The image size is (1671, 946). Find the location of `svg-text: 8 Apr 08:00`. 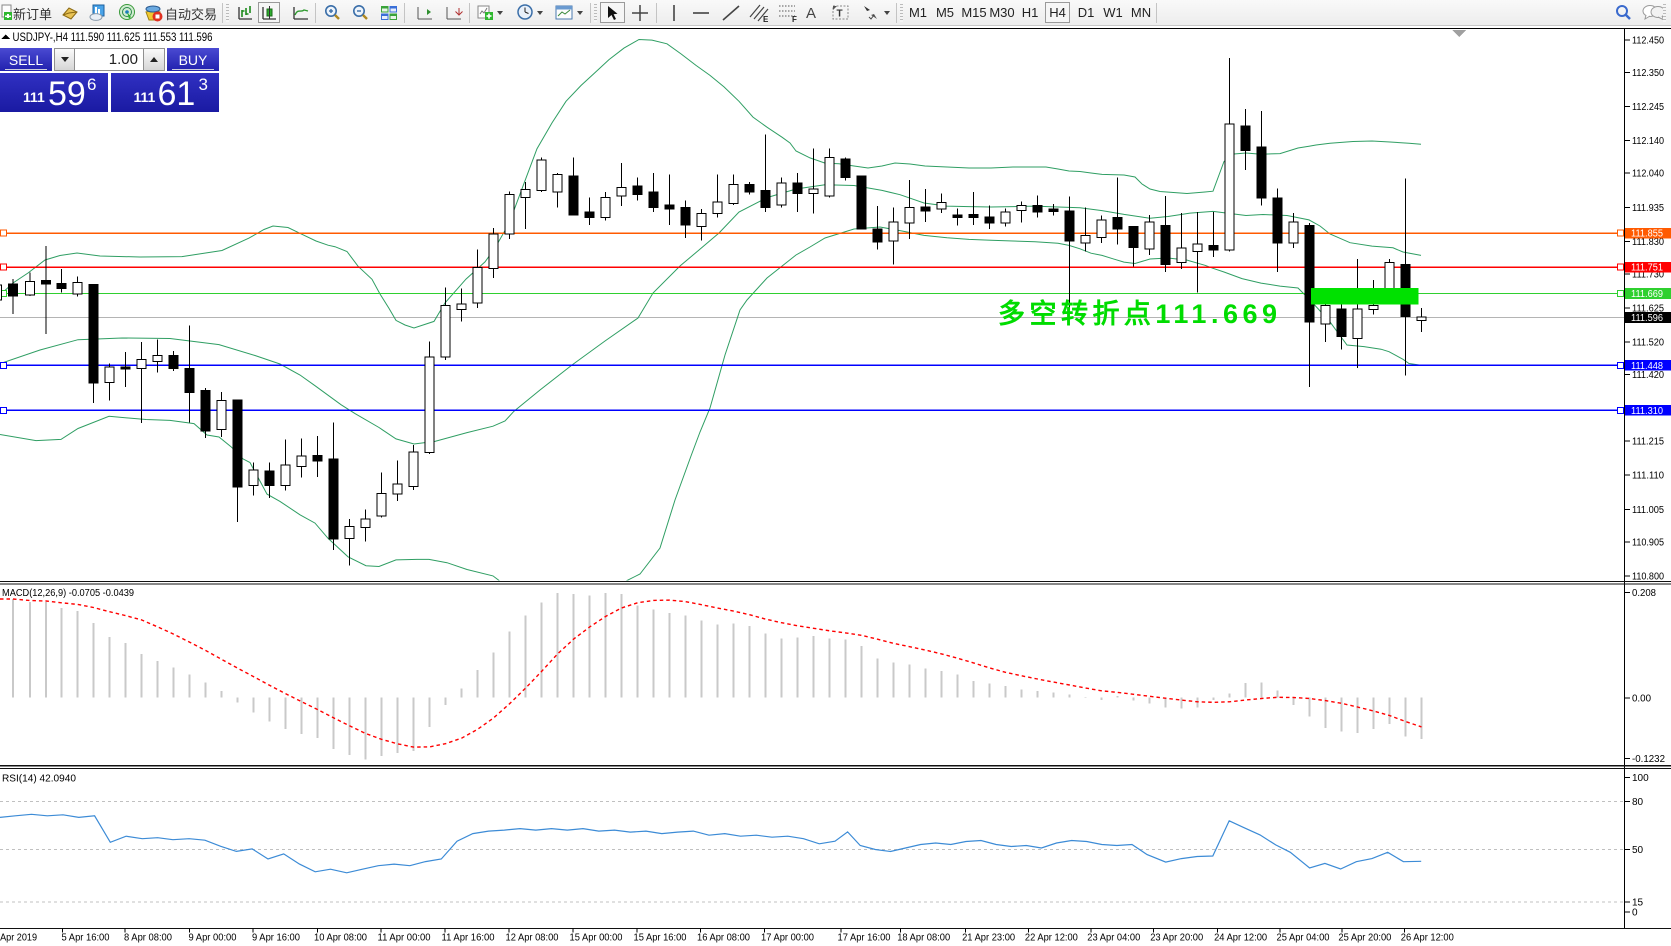

svg-text: 8 Apr 08:00 is located at coordinates (148, 938).